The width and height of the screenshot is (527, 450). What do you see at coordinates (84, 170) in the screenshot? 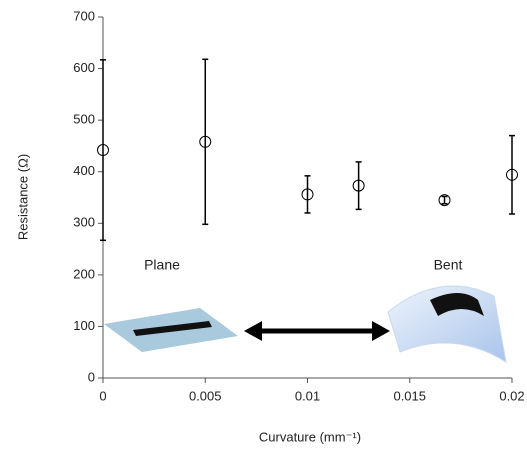
I see `y-tick-label: 400` at bounding box center [84, 170].